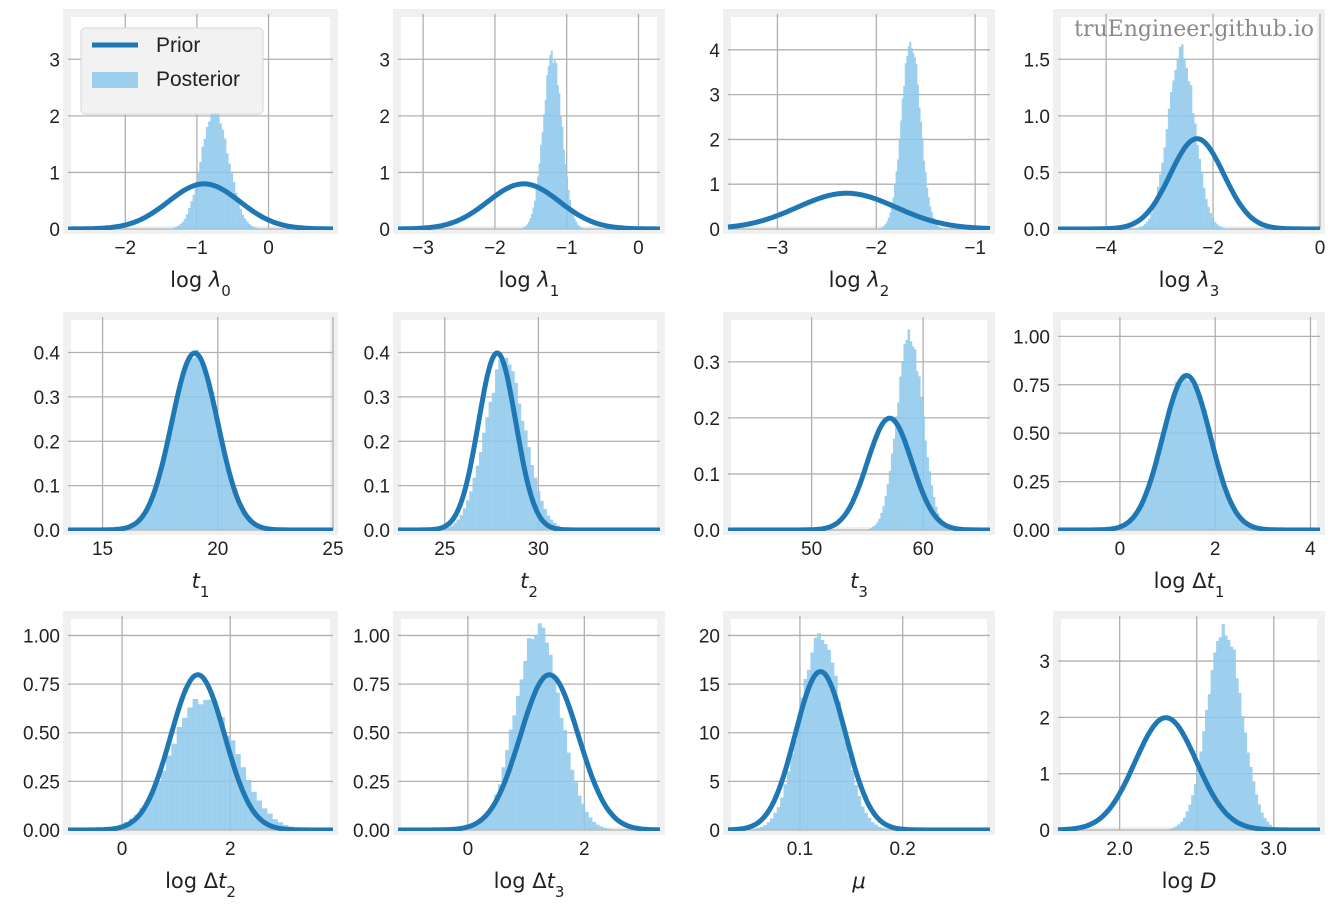 The height and width of the screenshot is (909, 1342). I want to click on y-tick-label: 1, so click(714, 185).